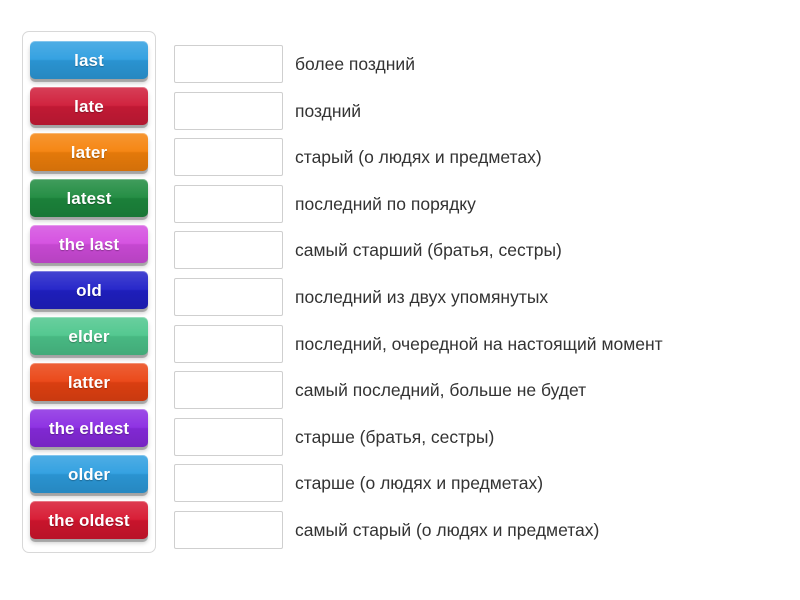 Image resolution: width=800 pixels, height=600 pixels. Describe the element at coordinates (89, 106) in the screenshot. I see `word-tile-late: late` at that location.